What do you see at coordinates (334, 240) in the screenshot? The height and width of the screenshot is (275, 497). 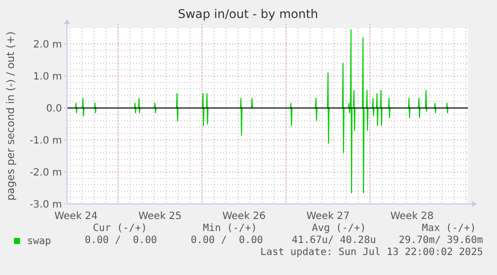 I see `text: 41.67u/ 40.28u` at bounding box center [334, 240].